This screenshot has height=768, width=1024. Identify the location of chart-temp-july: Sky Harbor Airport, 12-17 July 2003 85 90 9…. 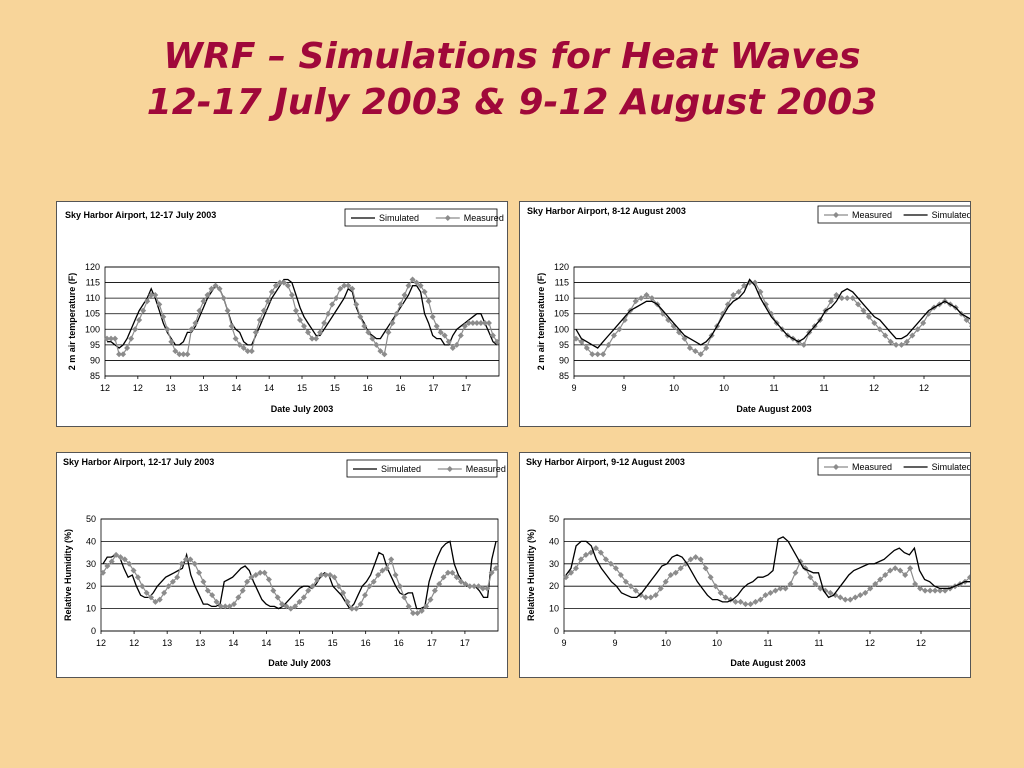
(284, 311).